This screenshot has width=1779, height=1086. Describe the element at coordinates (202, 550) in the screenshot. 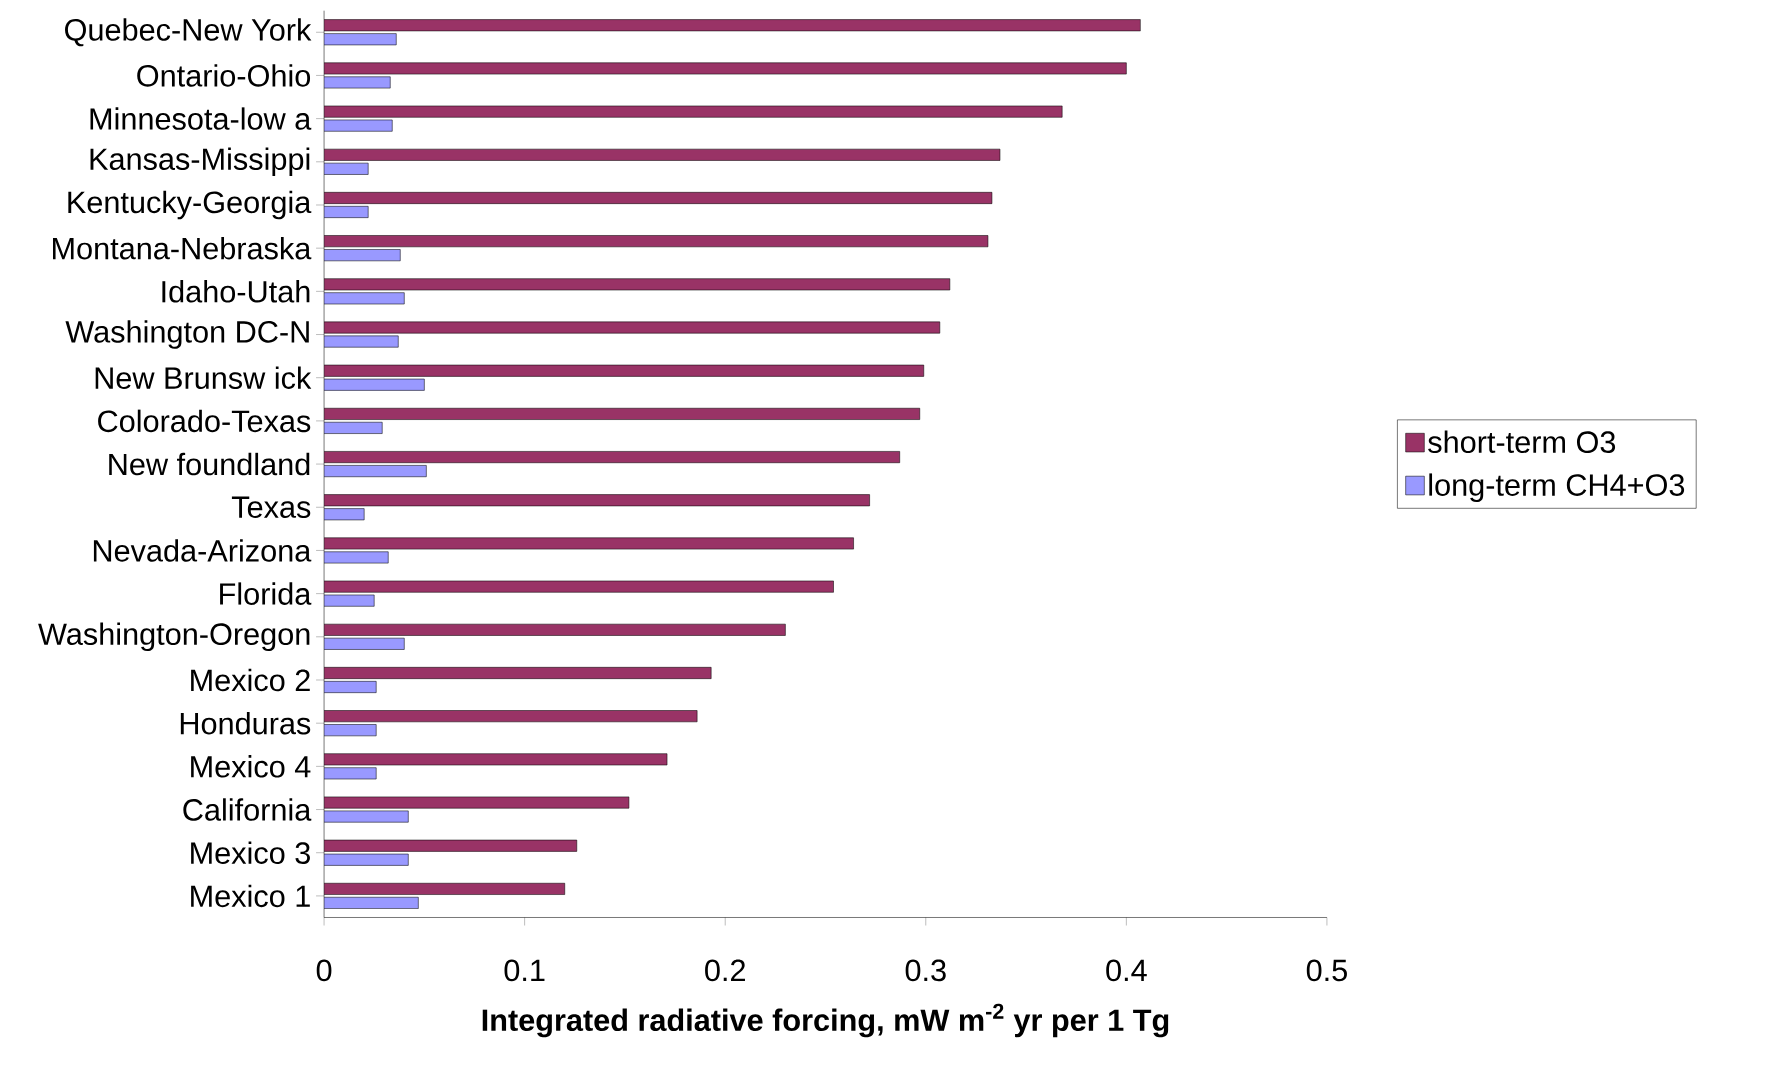

I see `y-tick-label: Nevada-Arizona` at that location.